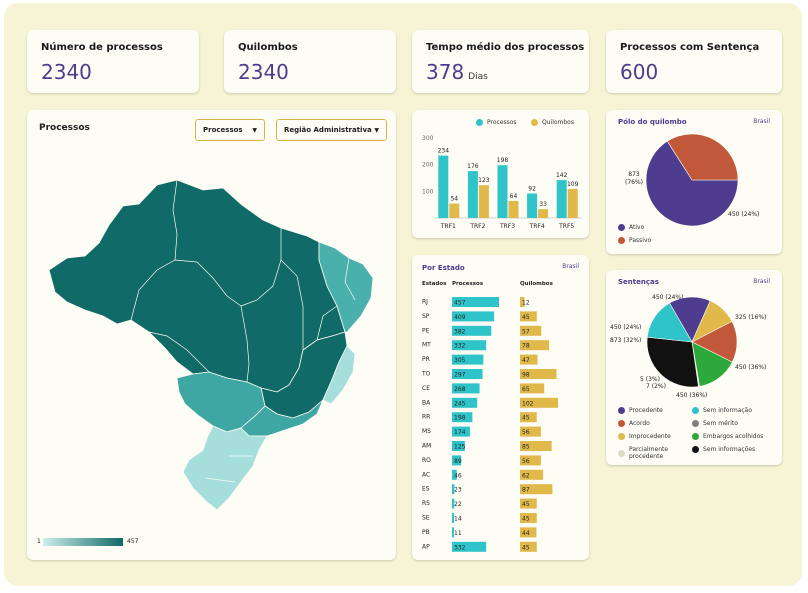 The image size is (808, 593). What do you see at coordinates (532, 388) in the screenshot?
I see `bar-quilombos-ce` at bounding box center [532, 388].